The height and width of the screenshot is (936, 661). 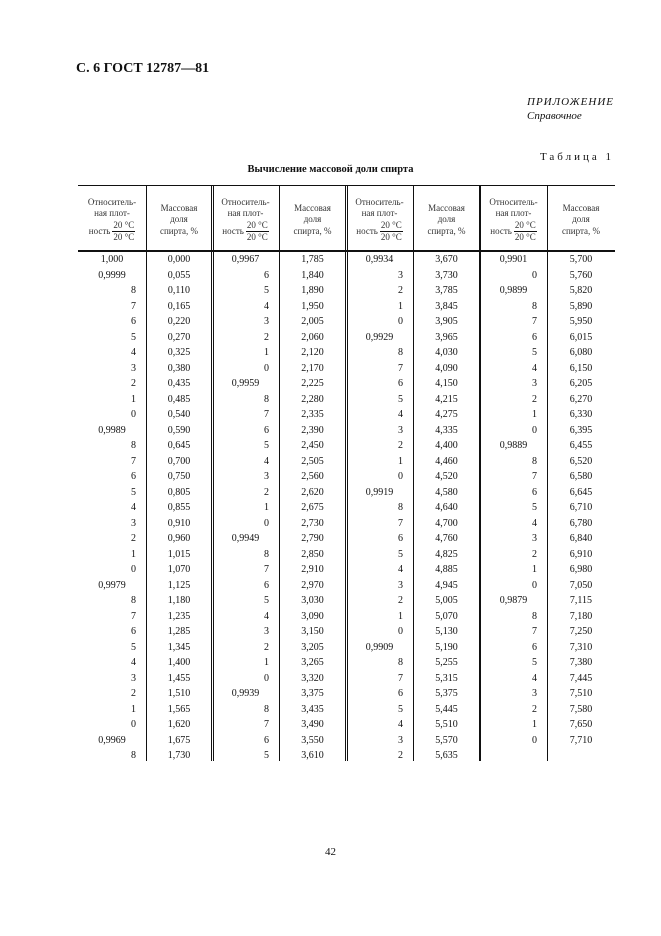 What do you see at coordinates (581, 631) in the screenshot?
I see `mass-fraction-cell: 7,250` at bounding box center [581, 631].